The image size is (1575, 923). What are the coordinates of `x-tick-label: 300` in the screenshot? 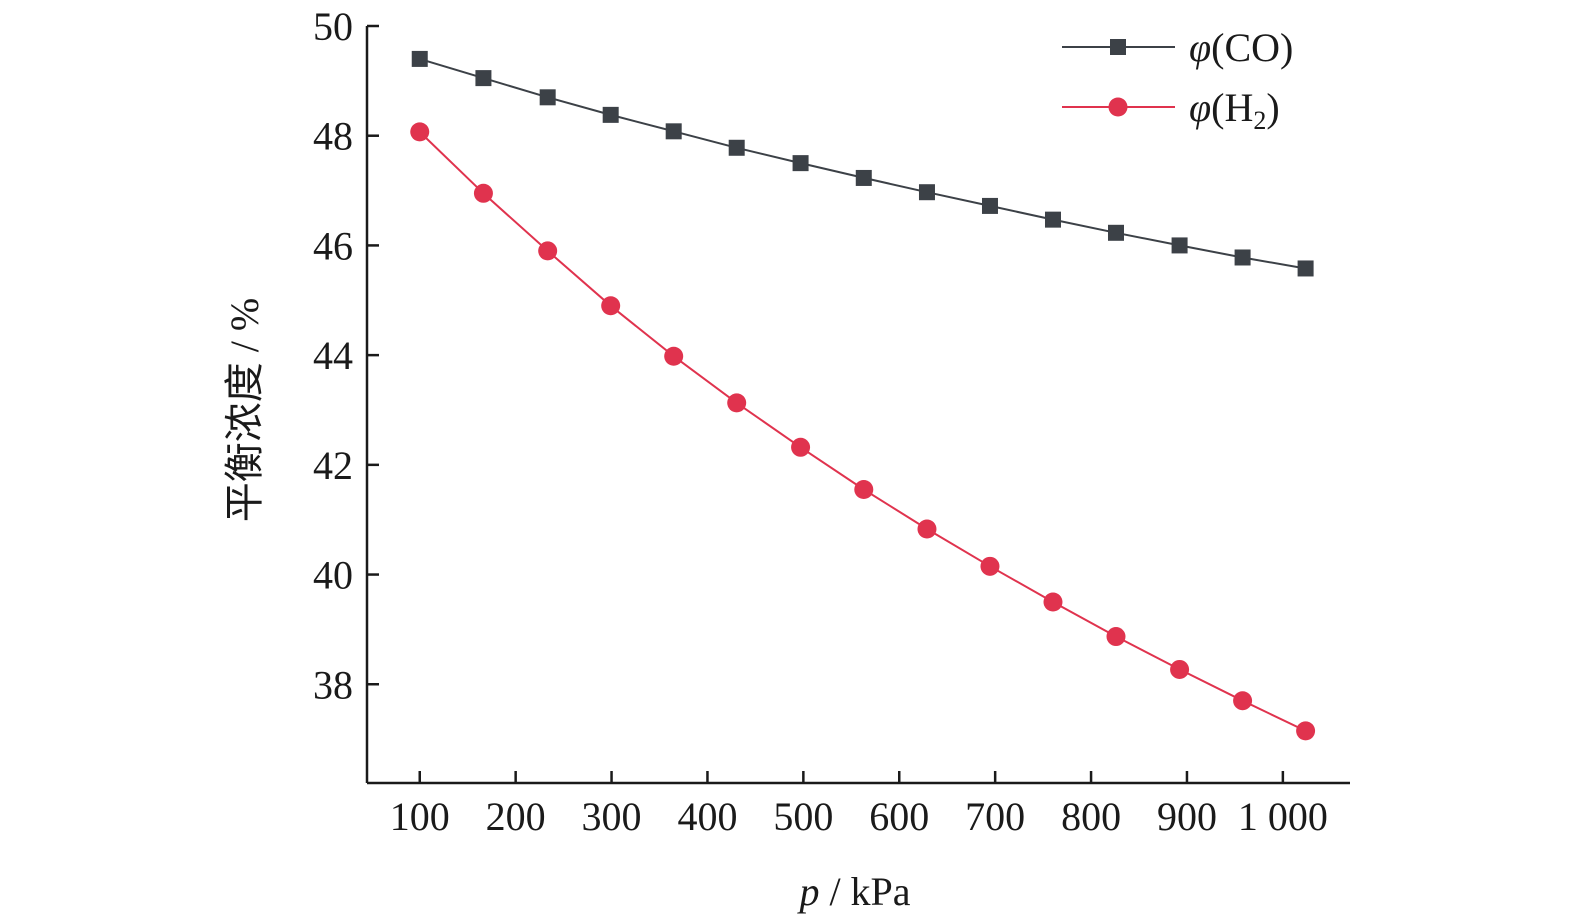 It's located at (612, 816).